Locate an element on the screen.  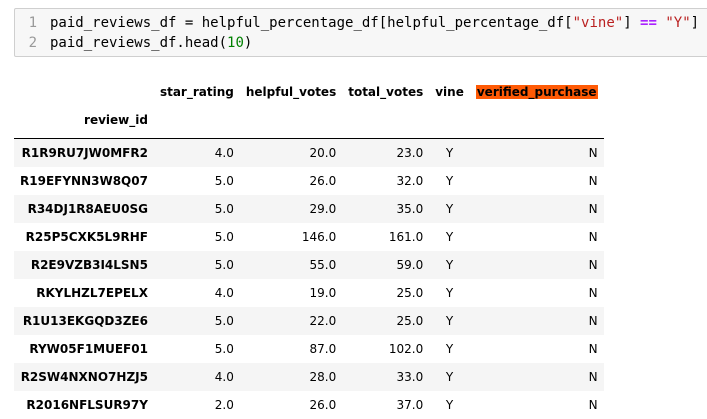
row-index: R2SW4NXNO7HZJ5 is located at coordinates (84, 376).